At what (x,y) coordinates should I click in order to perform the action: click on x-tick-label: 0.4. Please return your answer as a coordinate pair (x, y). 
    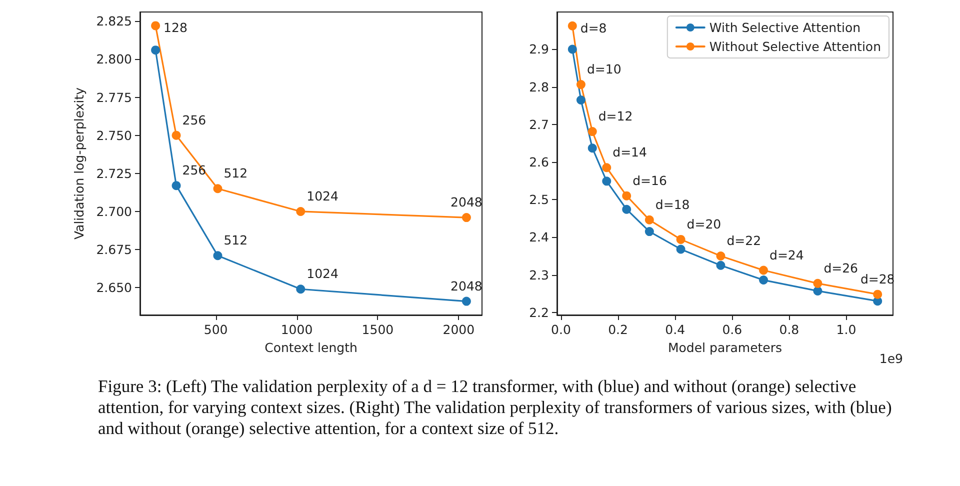
    Looking at the image, I should click on (675, 329).